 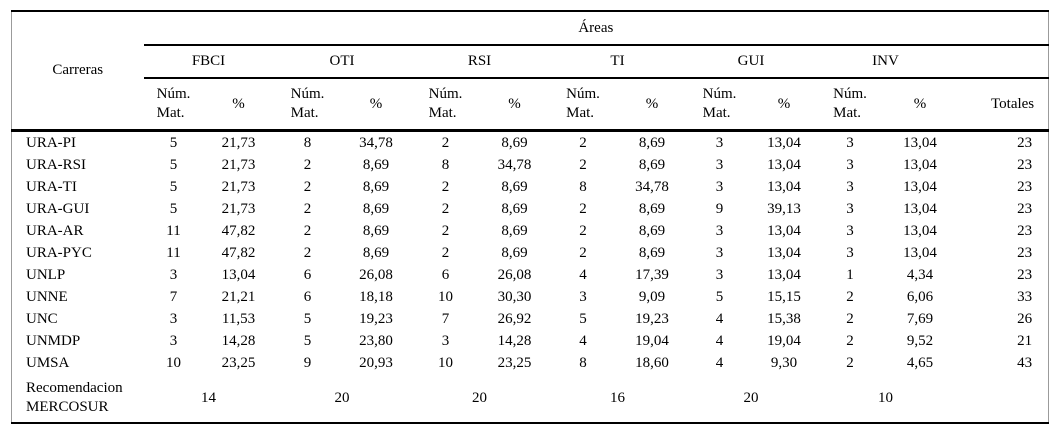 What do you see at coordinates (78, 398) in the screenshot?
I see `footer-label-cell: Recomendacion MERCOSUR` at bounding box center [78, 398].